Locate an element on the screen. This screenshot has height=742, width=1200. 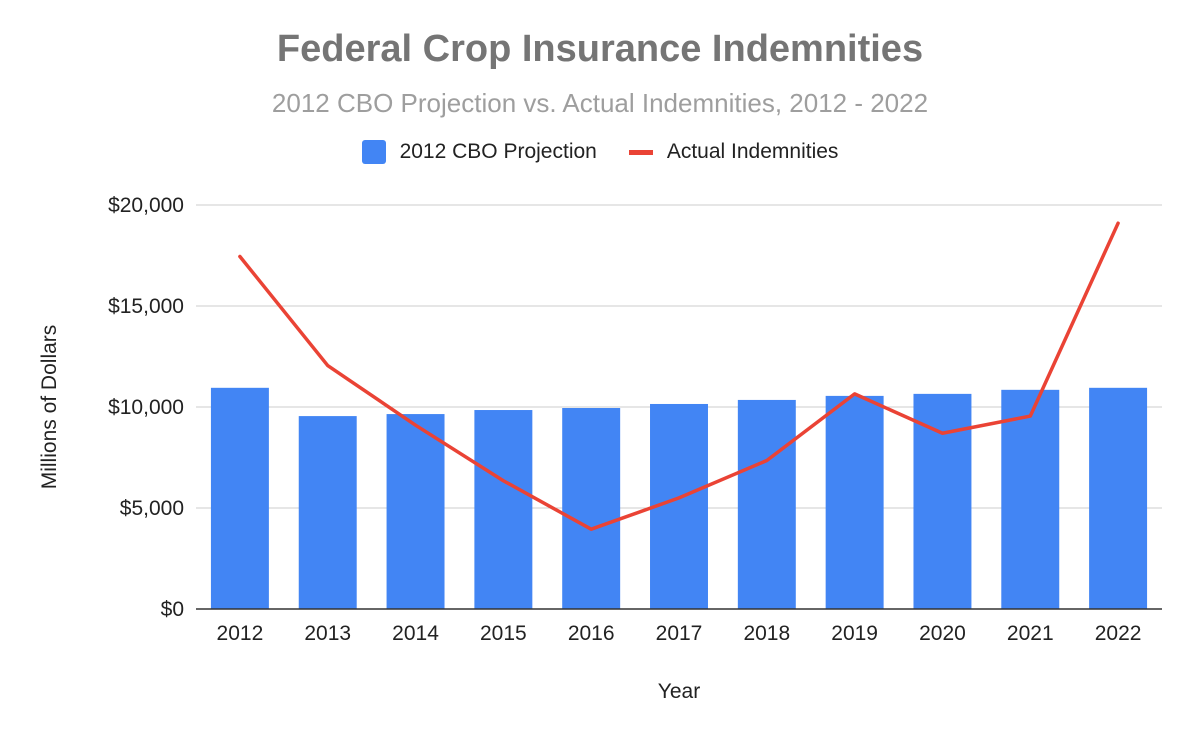
x-tick-label: 2018 is located at coordinates (766, 633).